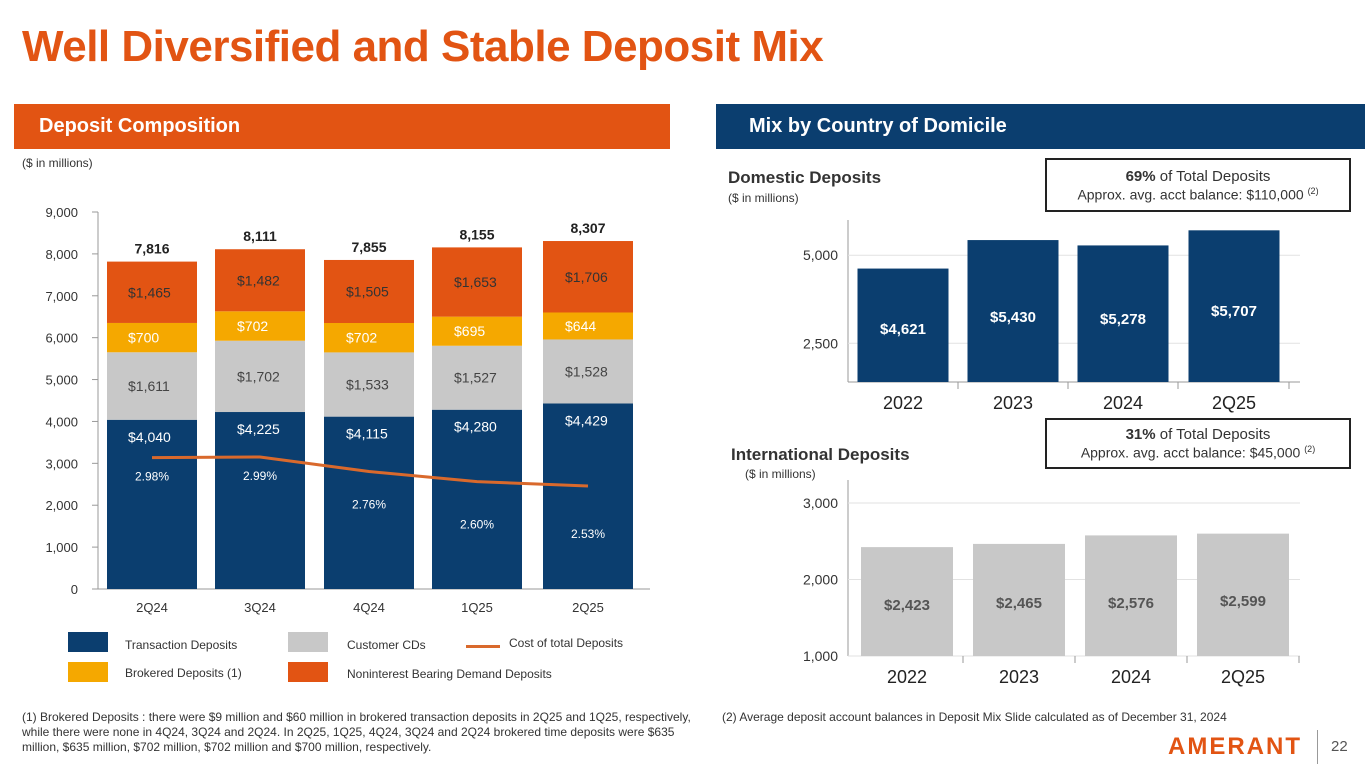 The width and height of the screenshot is (1365, 768). I want to click on data-label-brokered: $700, so click(143, 338).